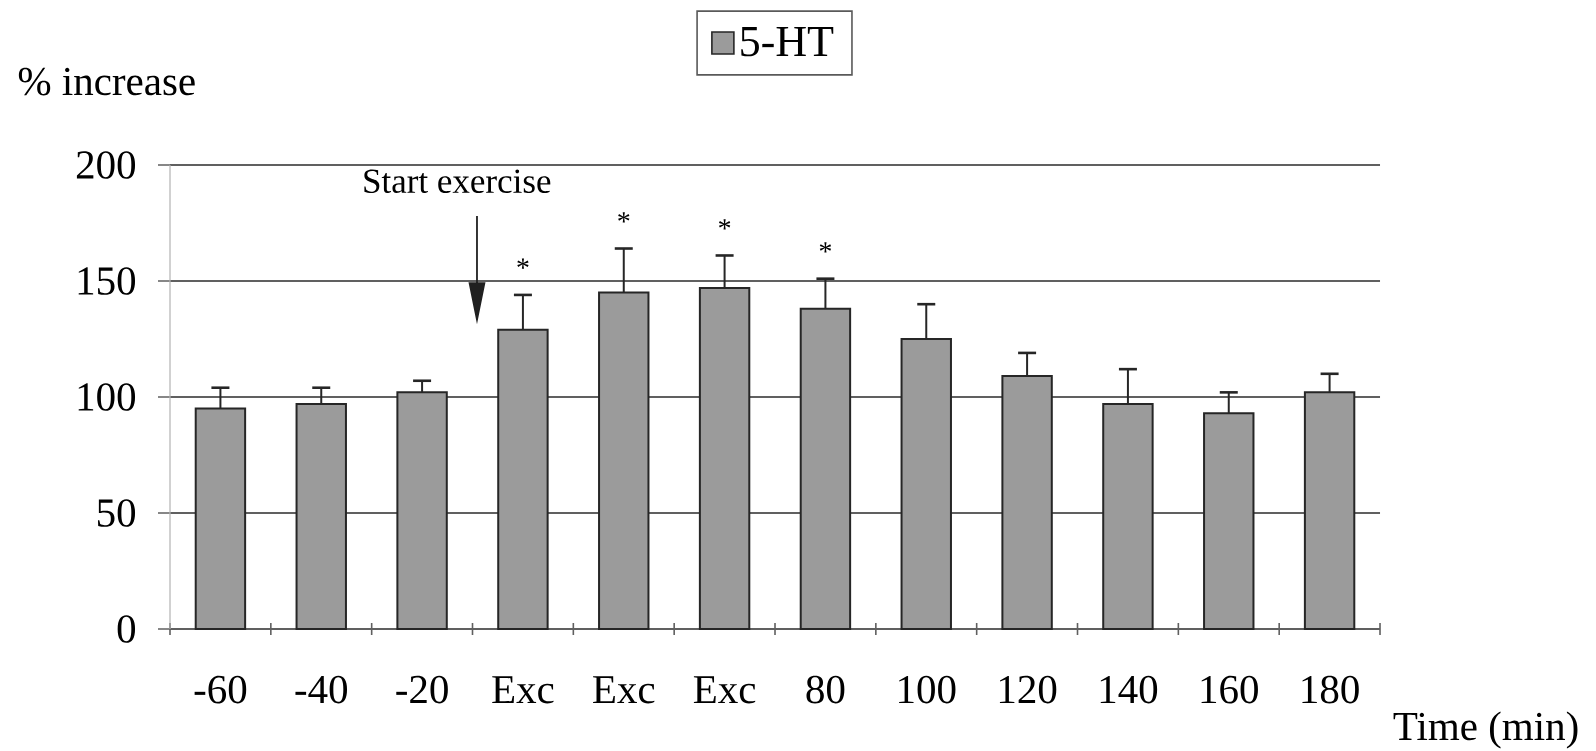  What do you see at coordinates (116, 513) in the screenshot?
I see `y-tick-label: 50` at bounding box center [116, 513].